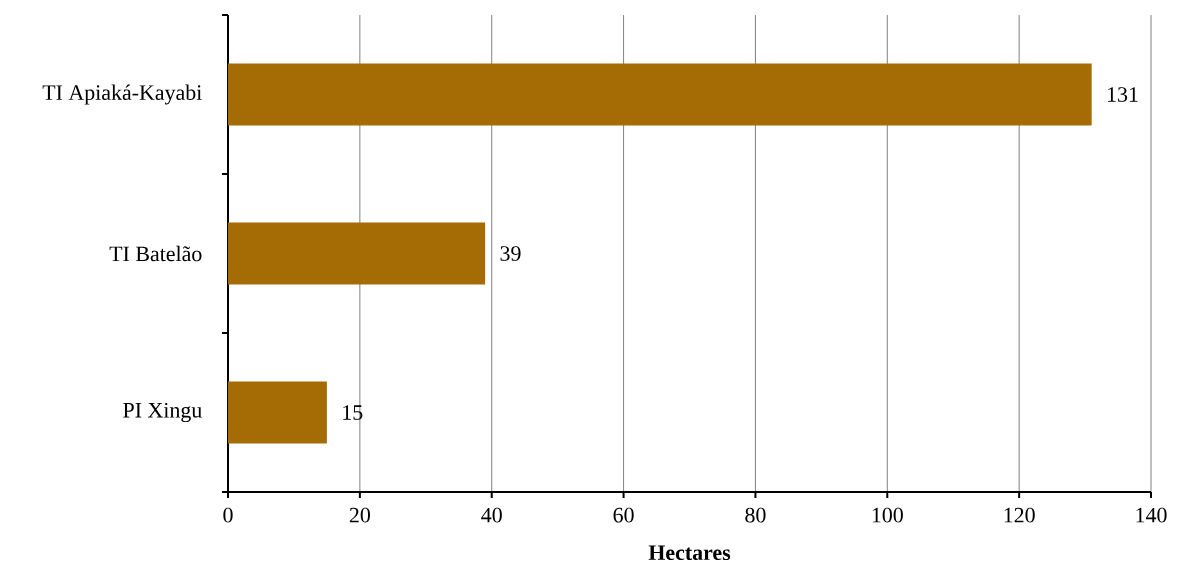  Describe the element at coordinates (689, 553) in the screenshot. I see `x-axis-title: Hectares` at that location.